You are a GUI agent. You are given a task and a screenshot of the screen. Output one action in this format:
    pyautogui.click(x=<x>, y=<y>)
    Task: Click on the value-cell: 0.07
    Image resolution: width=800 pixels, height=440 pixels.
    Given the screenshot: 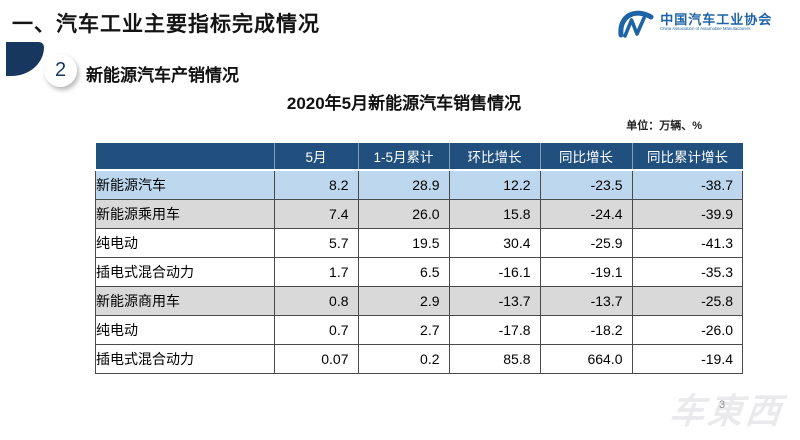 What is the action you would take?
    pyautogui.click(x=316, y=359)
    